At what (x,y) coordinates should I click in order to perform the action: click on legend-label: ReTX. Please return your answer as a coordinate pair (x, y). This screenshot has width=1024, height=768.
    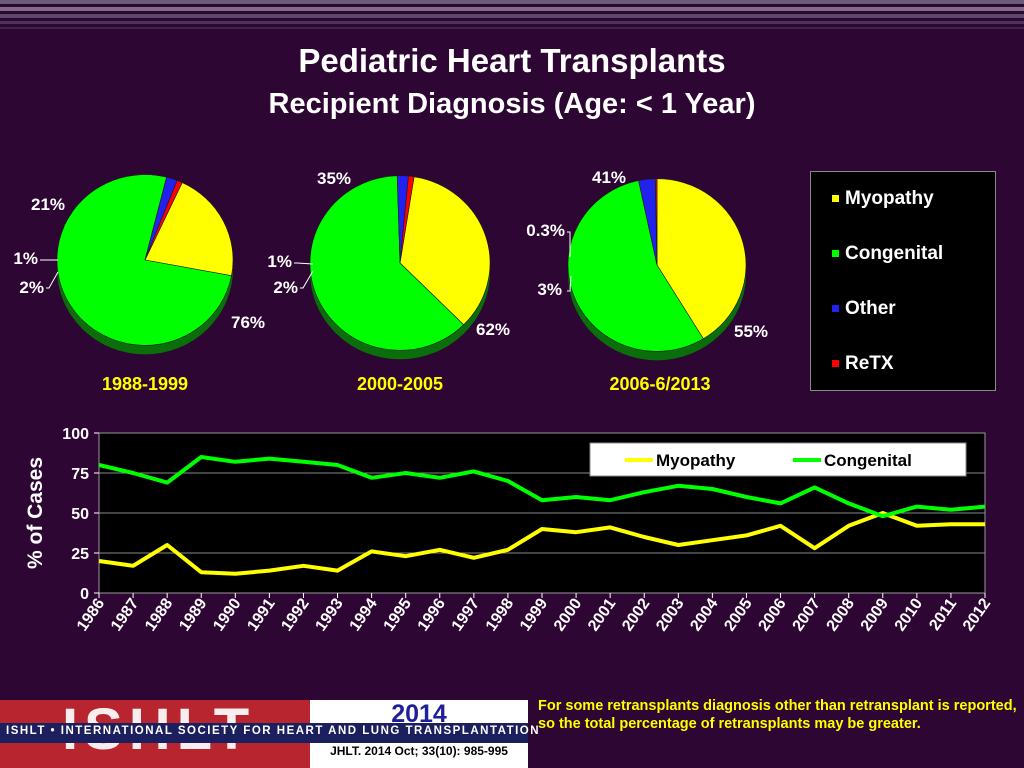
    Looking at the image, I should click on (869, 363).